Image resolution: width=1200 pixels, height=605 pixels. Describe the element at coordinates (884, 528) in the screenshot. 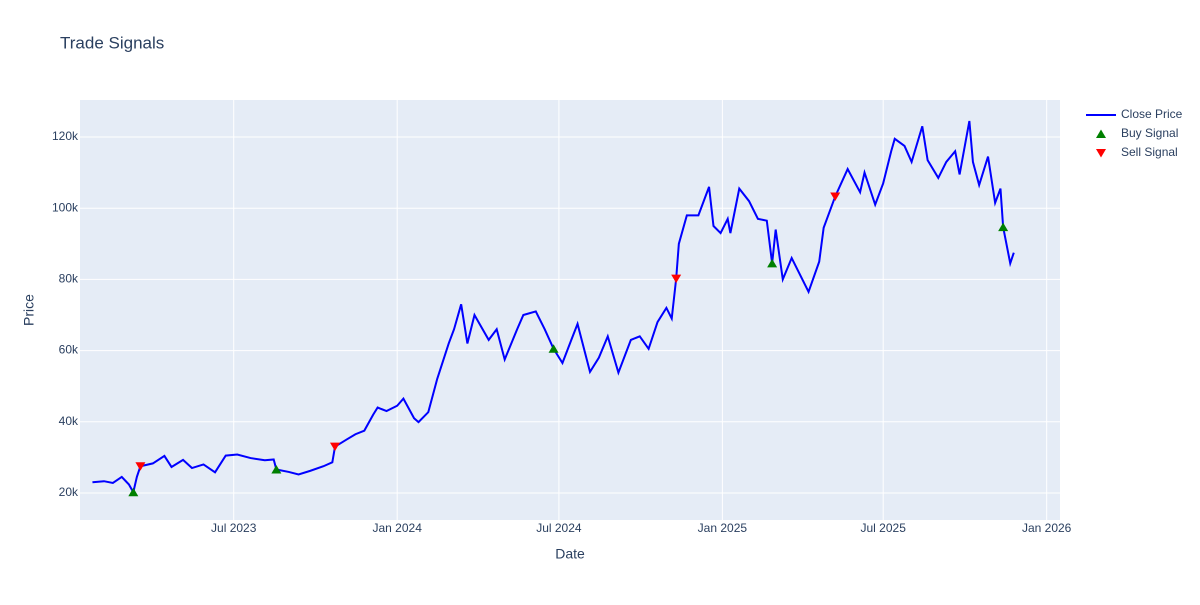

I see `x-tick-label: Jul 2025` at that location.